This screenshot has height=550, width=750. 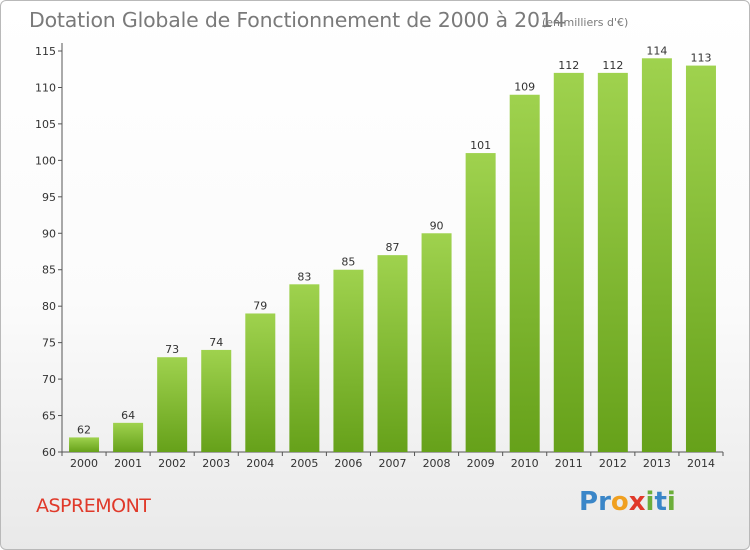 What do you see at coordinates (604, 502) in the screenshot?
I see `logo-letter: r` at bounding box center [604, 502].